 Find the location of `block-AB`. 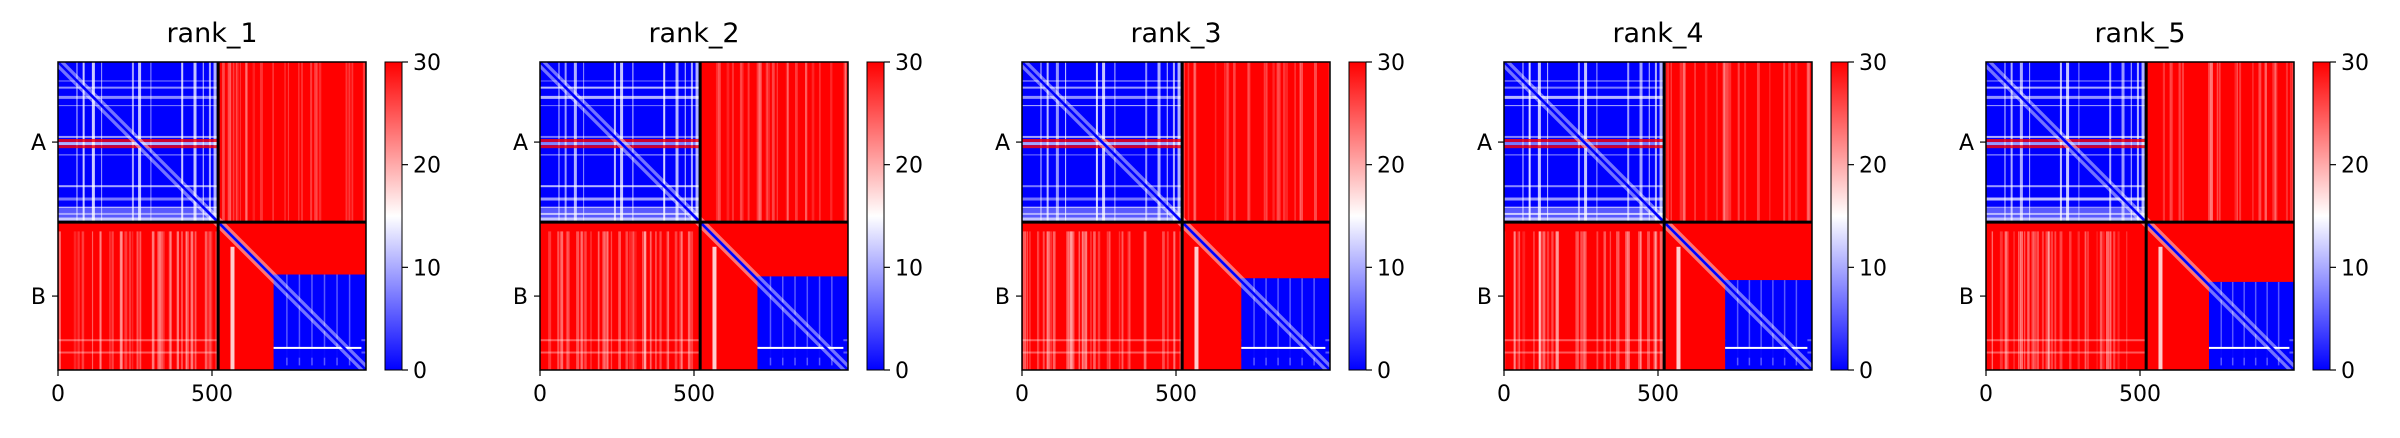

block-AB is located at coordinates (2220, 142).